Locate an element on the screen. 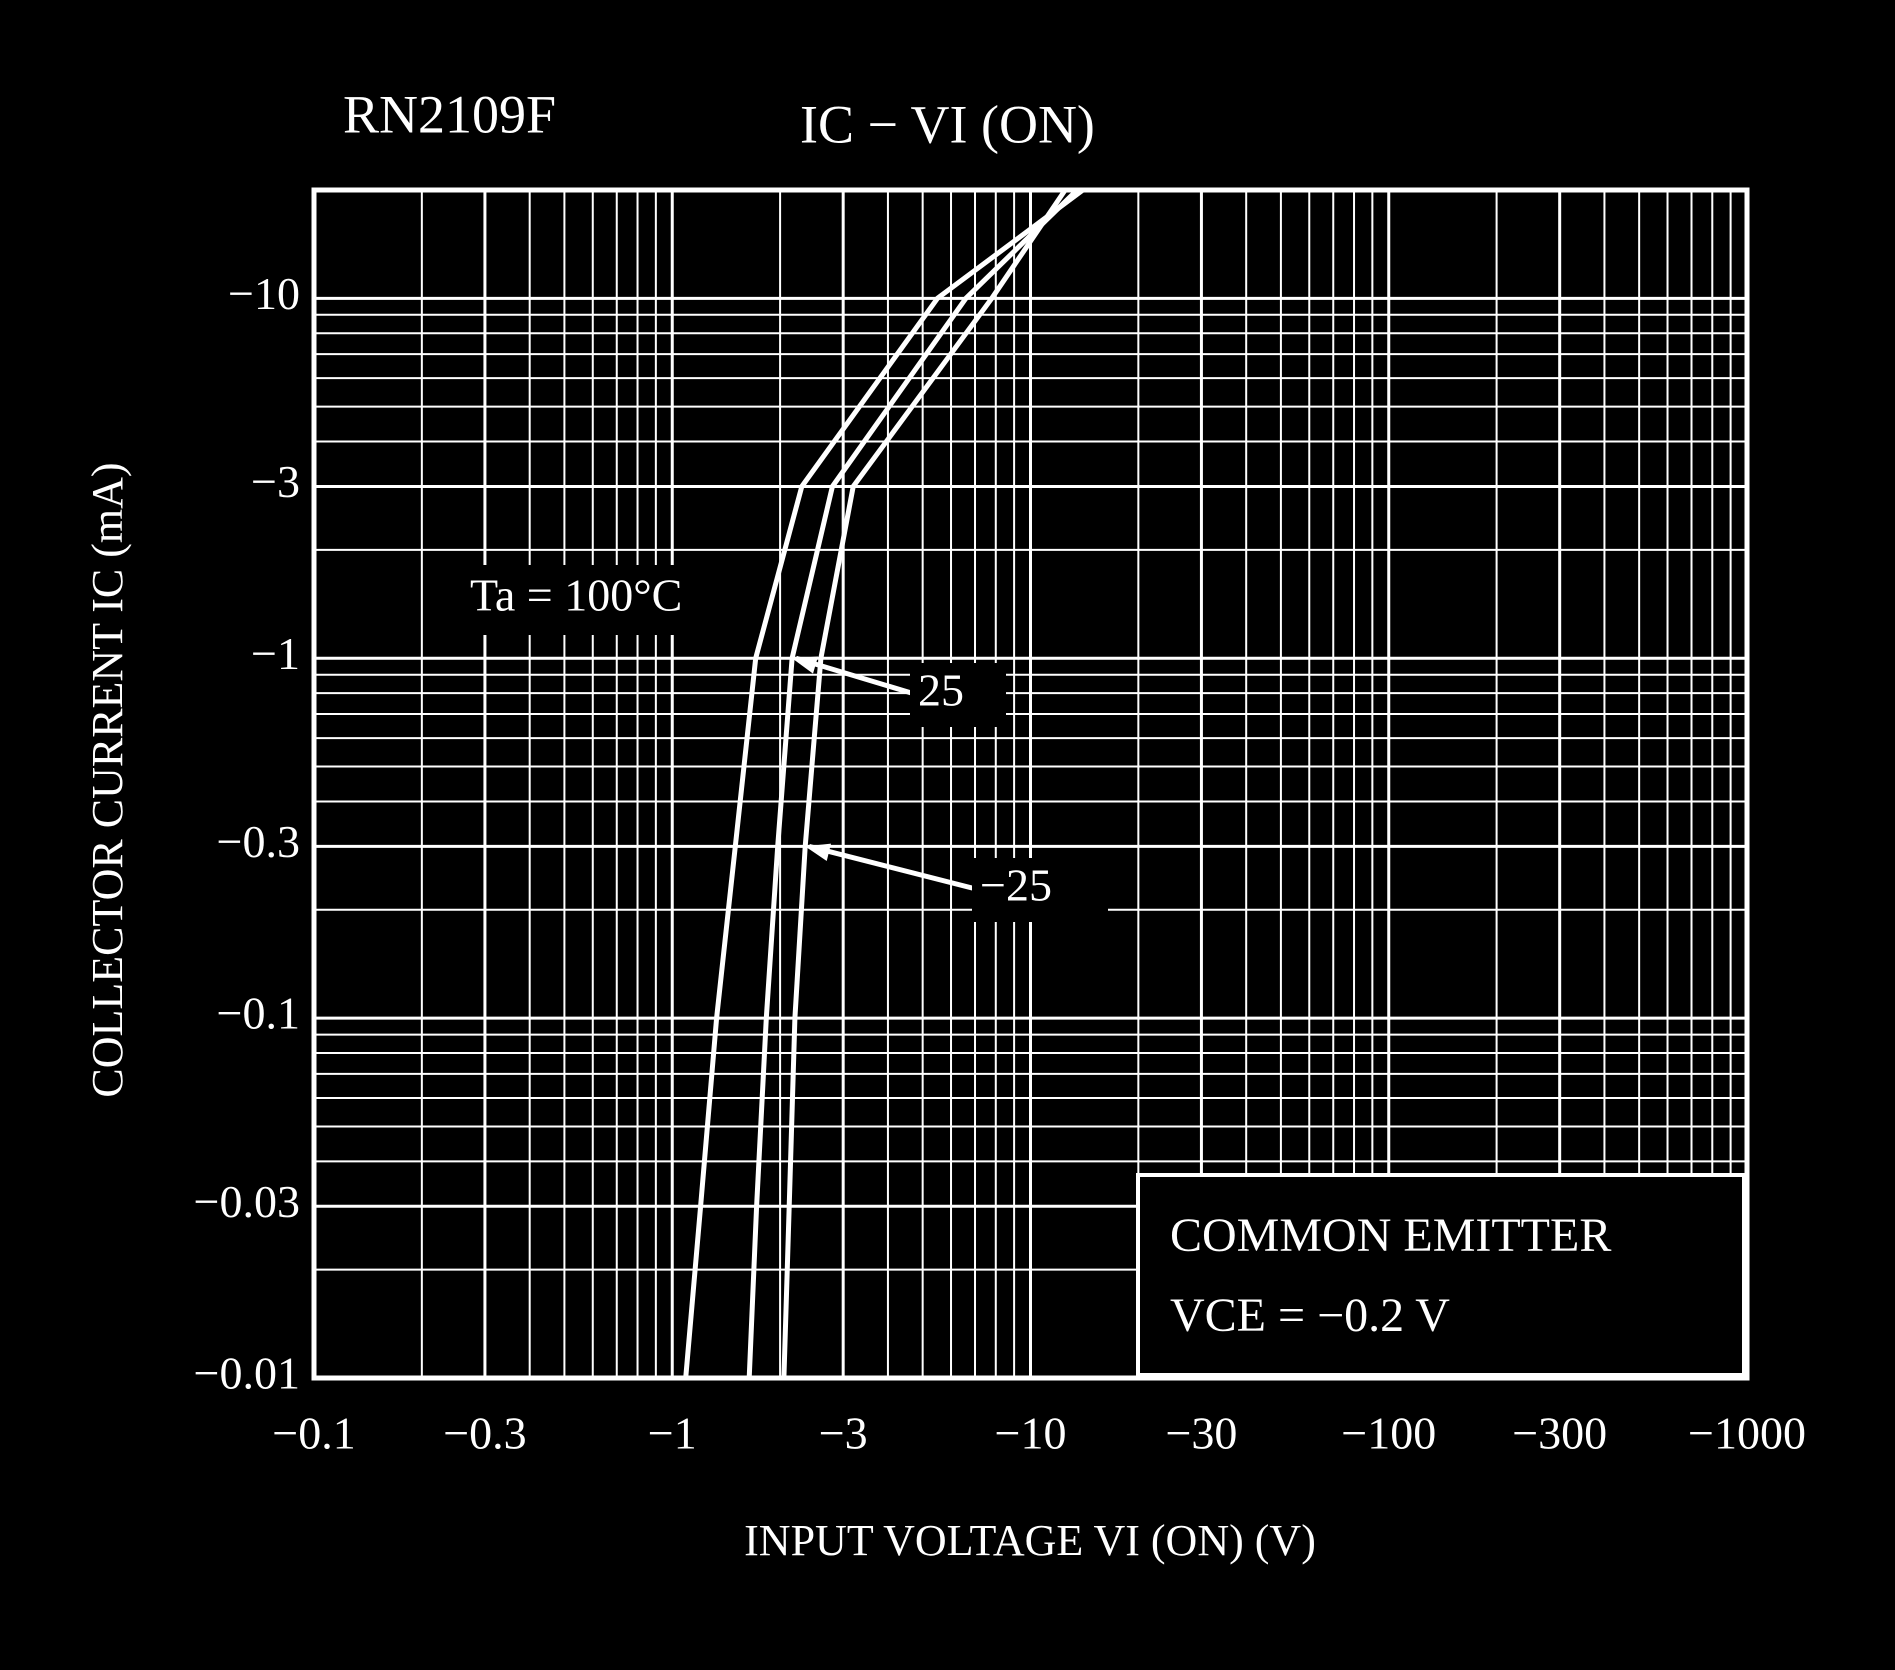  y-tick-label: −1 is located at coordinates (275, 653).